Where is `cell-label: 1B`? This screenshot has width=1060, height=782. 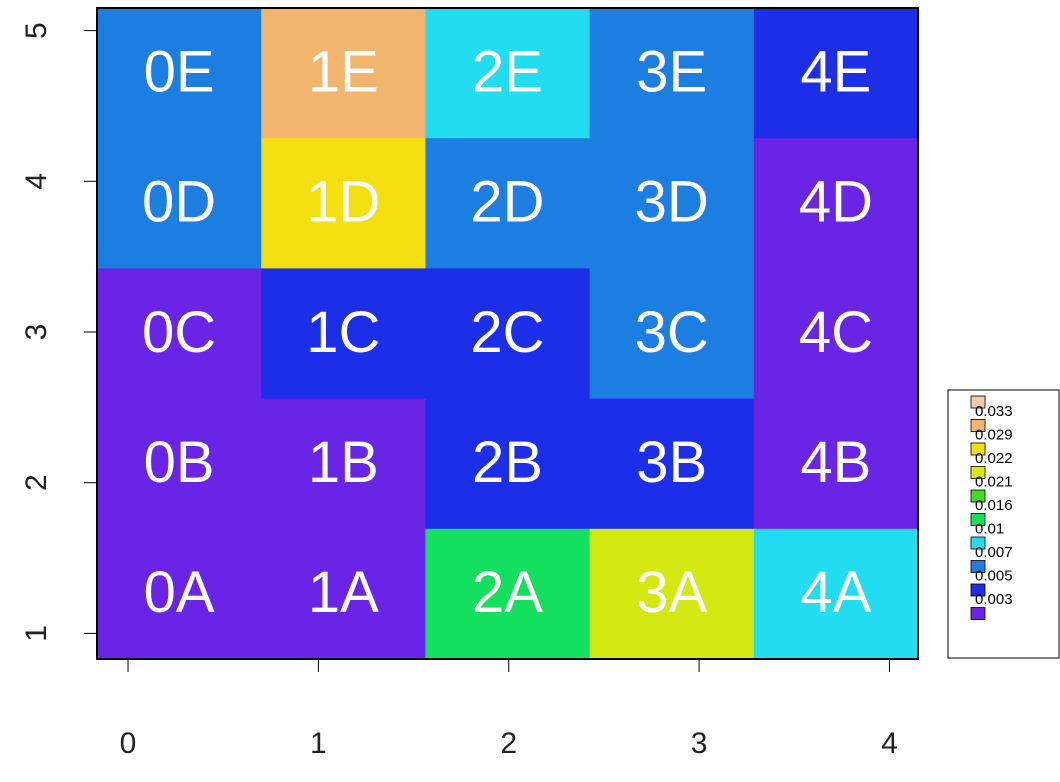
cell-label: 1B is located at coordinates (343, 462).